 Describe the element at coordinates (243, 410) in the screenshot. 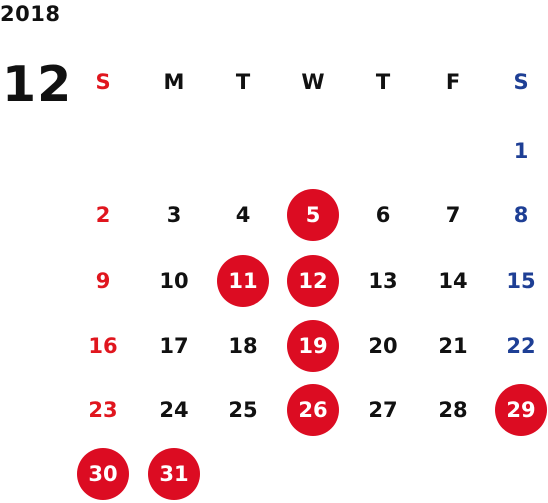

I see `day-25: 25` at that location.